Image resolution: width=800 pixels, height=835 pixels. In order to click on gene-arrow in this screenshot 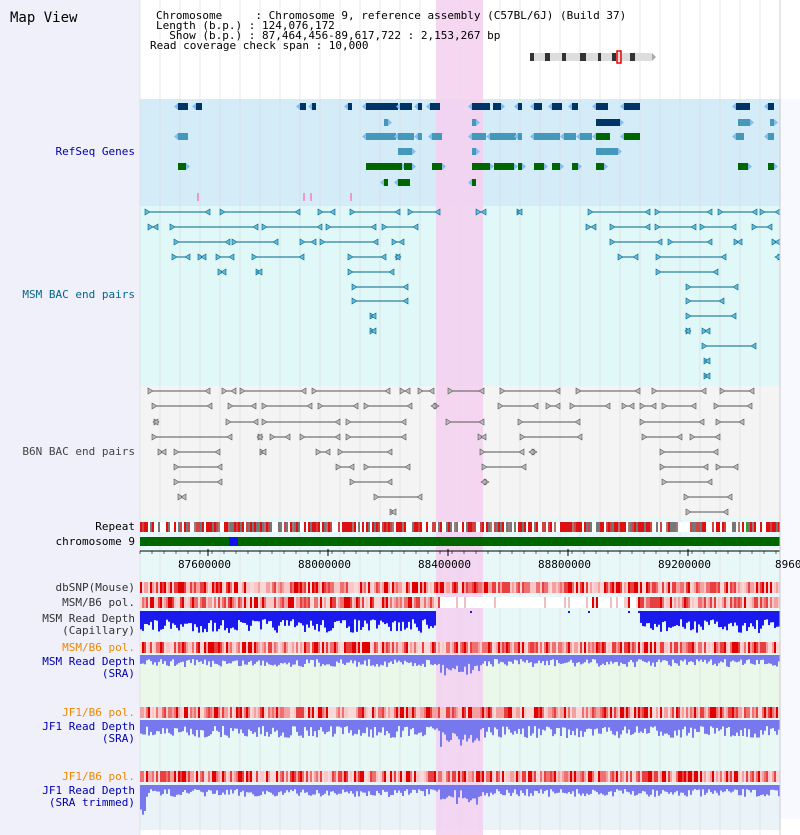, I will do `click(776, 166)`.